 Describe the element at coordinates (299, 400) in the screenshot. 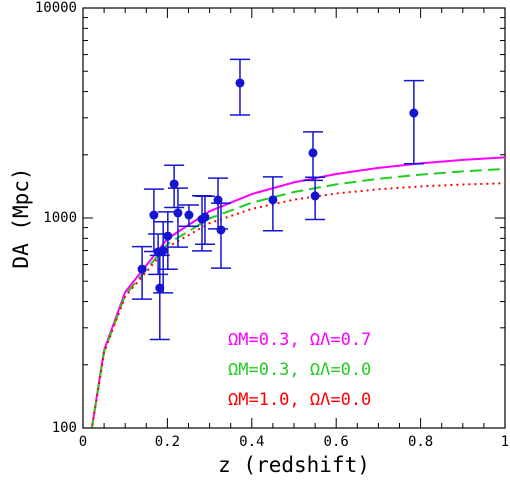

I see `legend-label: ΩM=1.0, ΩΛ=0.0` at that location.